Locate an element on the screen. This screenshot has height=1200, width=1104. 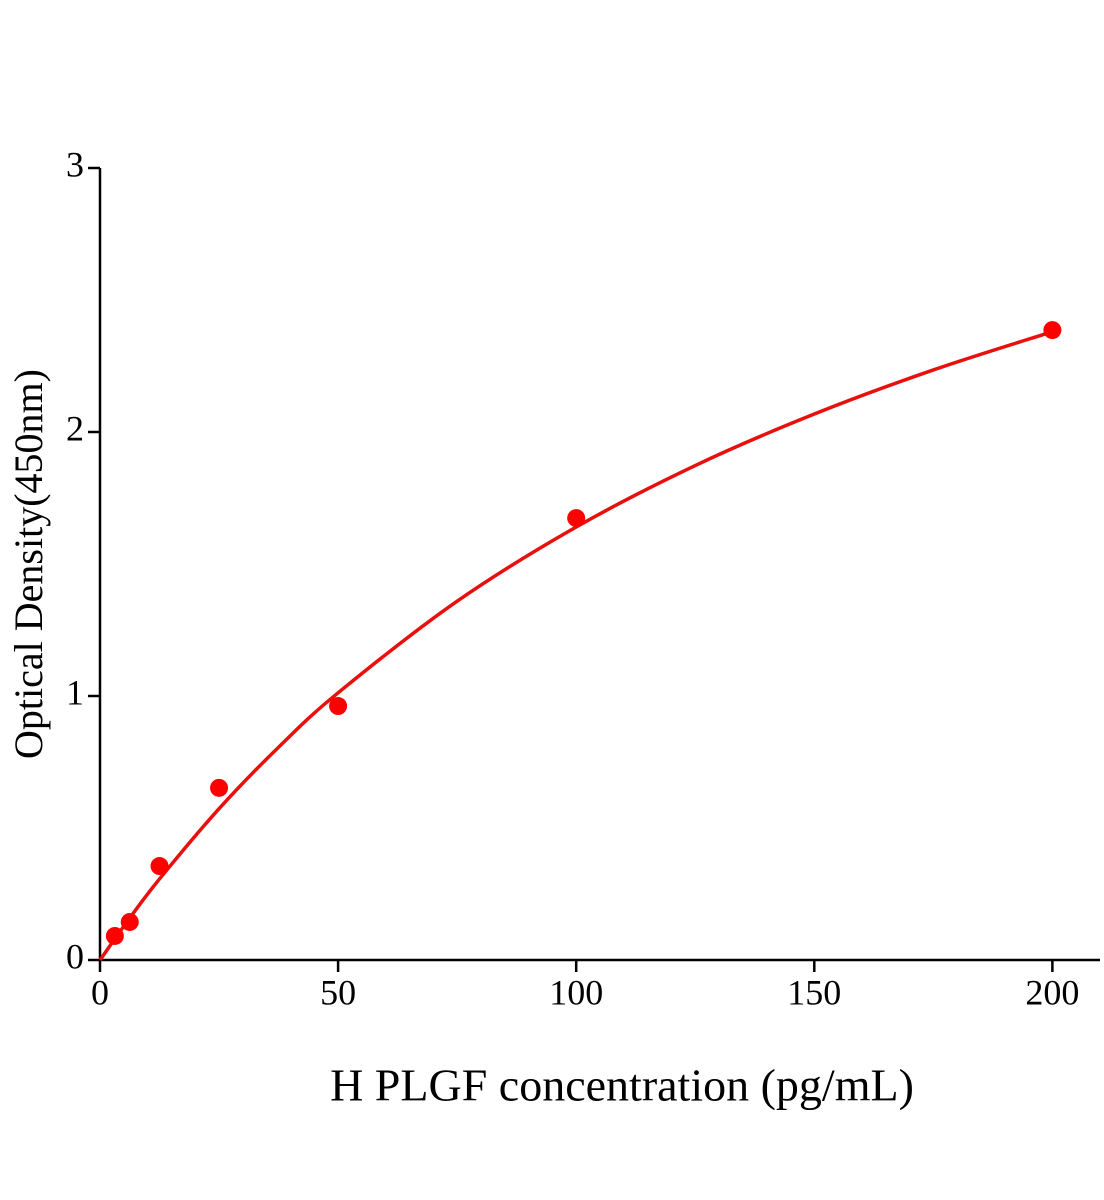
y-tick-label: 0 is located at coordinates (75, 956).